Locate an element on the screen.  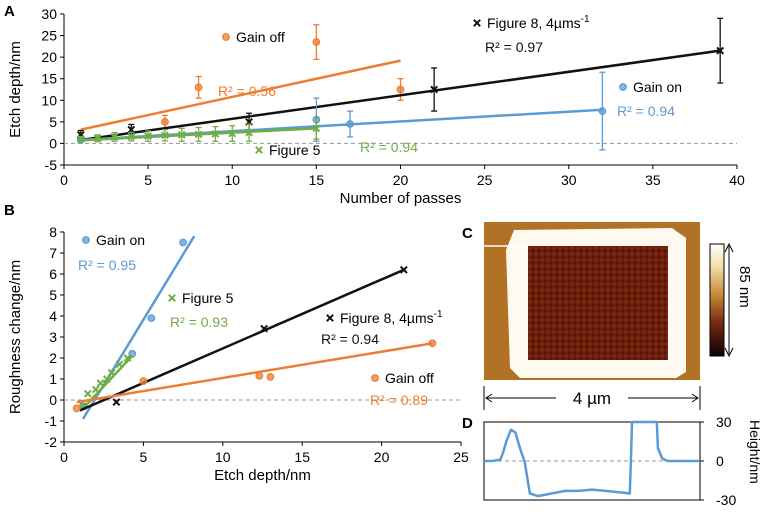
scale-bar-arrow-right is located at coordinates (695, 398).